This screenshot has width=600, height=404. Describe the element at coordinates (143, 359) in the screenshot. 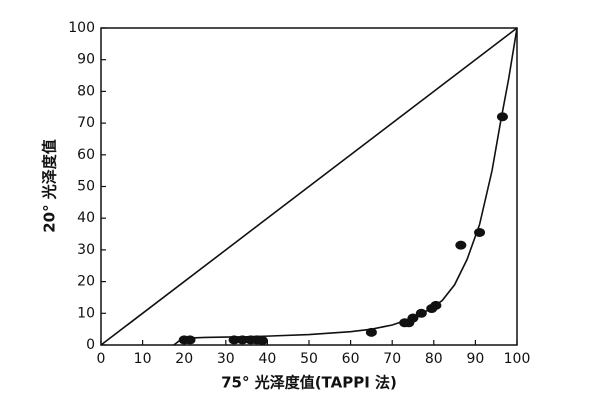

I see `x-tick-label: 10` at that location.